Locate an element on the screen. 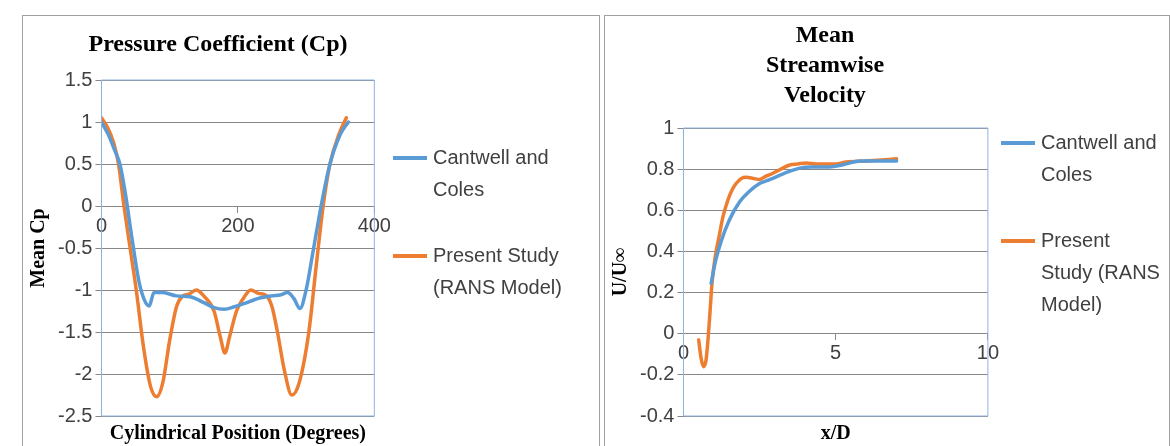 The width and height of the screenshot is (1170, 446). y-tick-label: 1.5 is located at coordinates (78, 78).